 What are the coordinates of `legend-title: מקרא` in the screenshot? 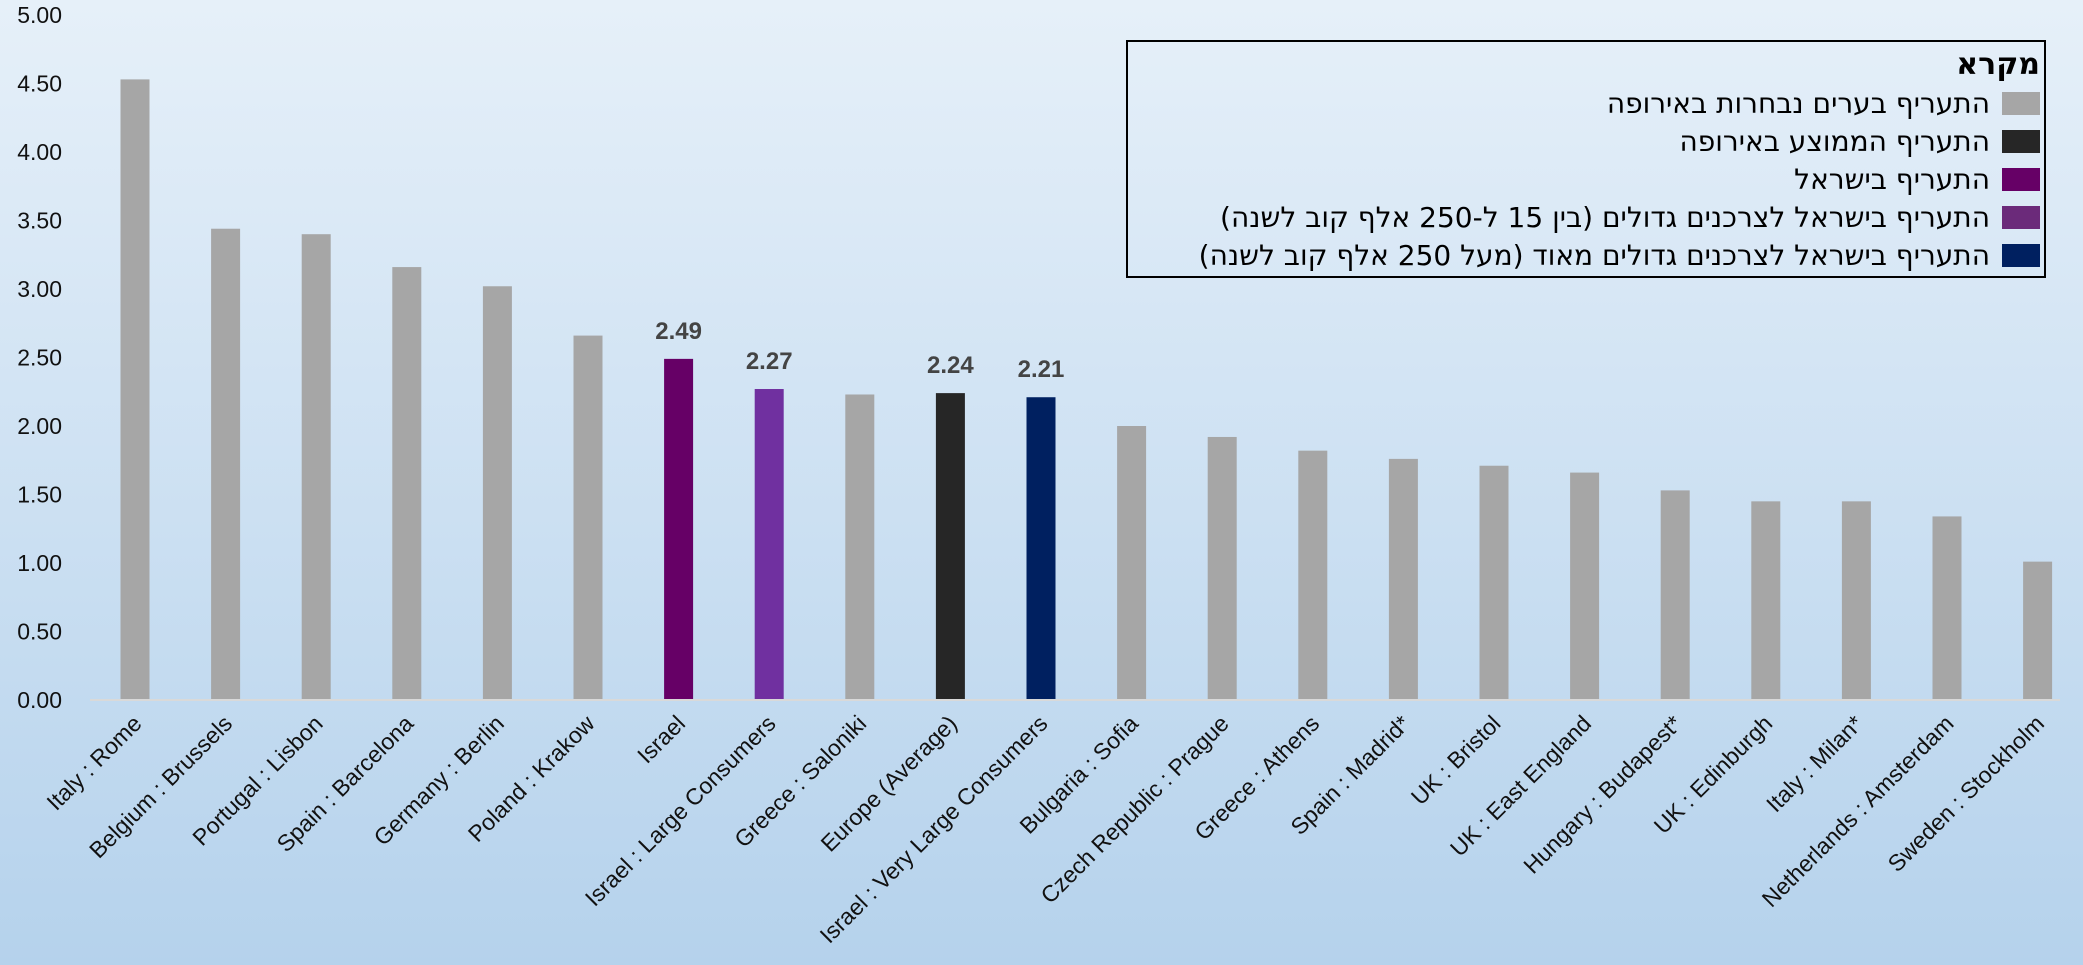 It's located at (1998, 64).